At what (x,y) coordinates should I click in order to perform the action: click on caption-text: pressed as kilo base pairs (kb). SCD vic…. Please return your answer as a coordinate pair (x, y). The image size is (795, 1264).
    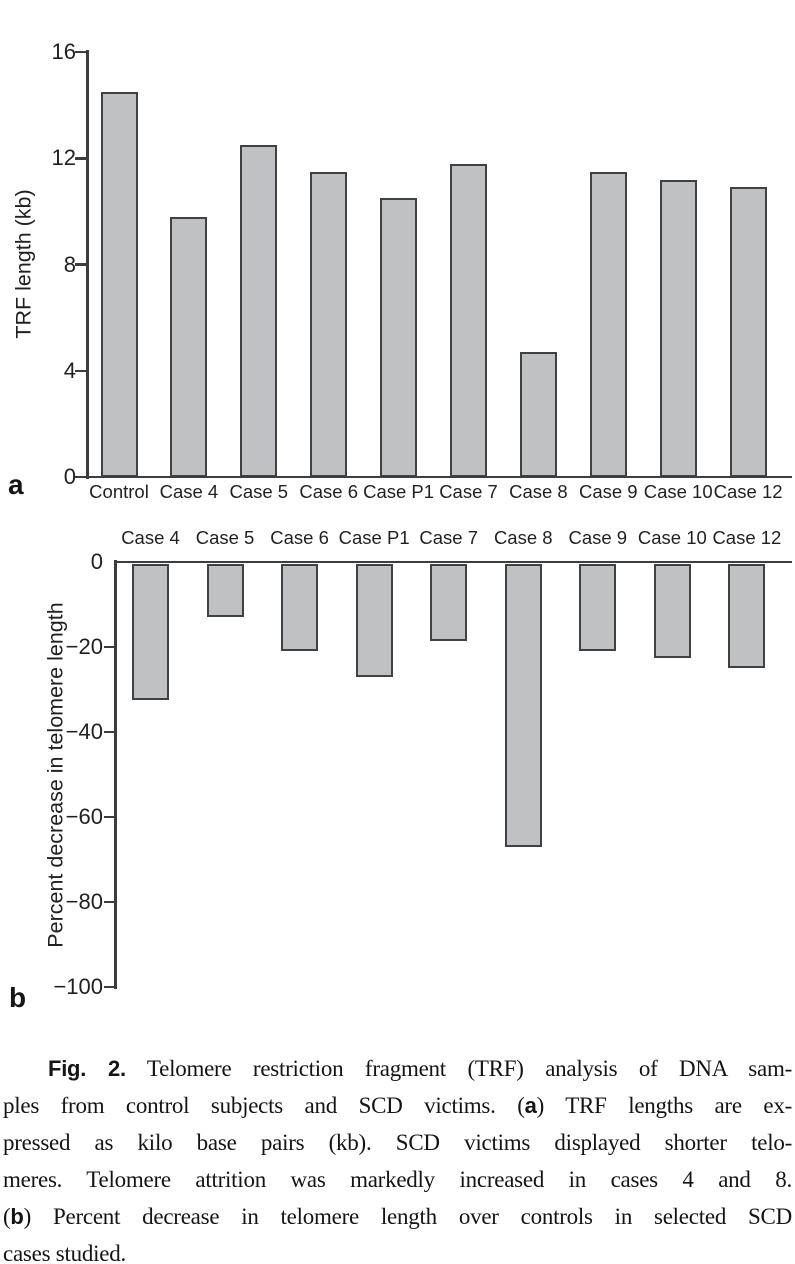
    Looking at the image, I should click on (397, 1142).